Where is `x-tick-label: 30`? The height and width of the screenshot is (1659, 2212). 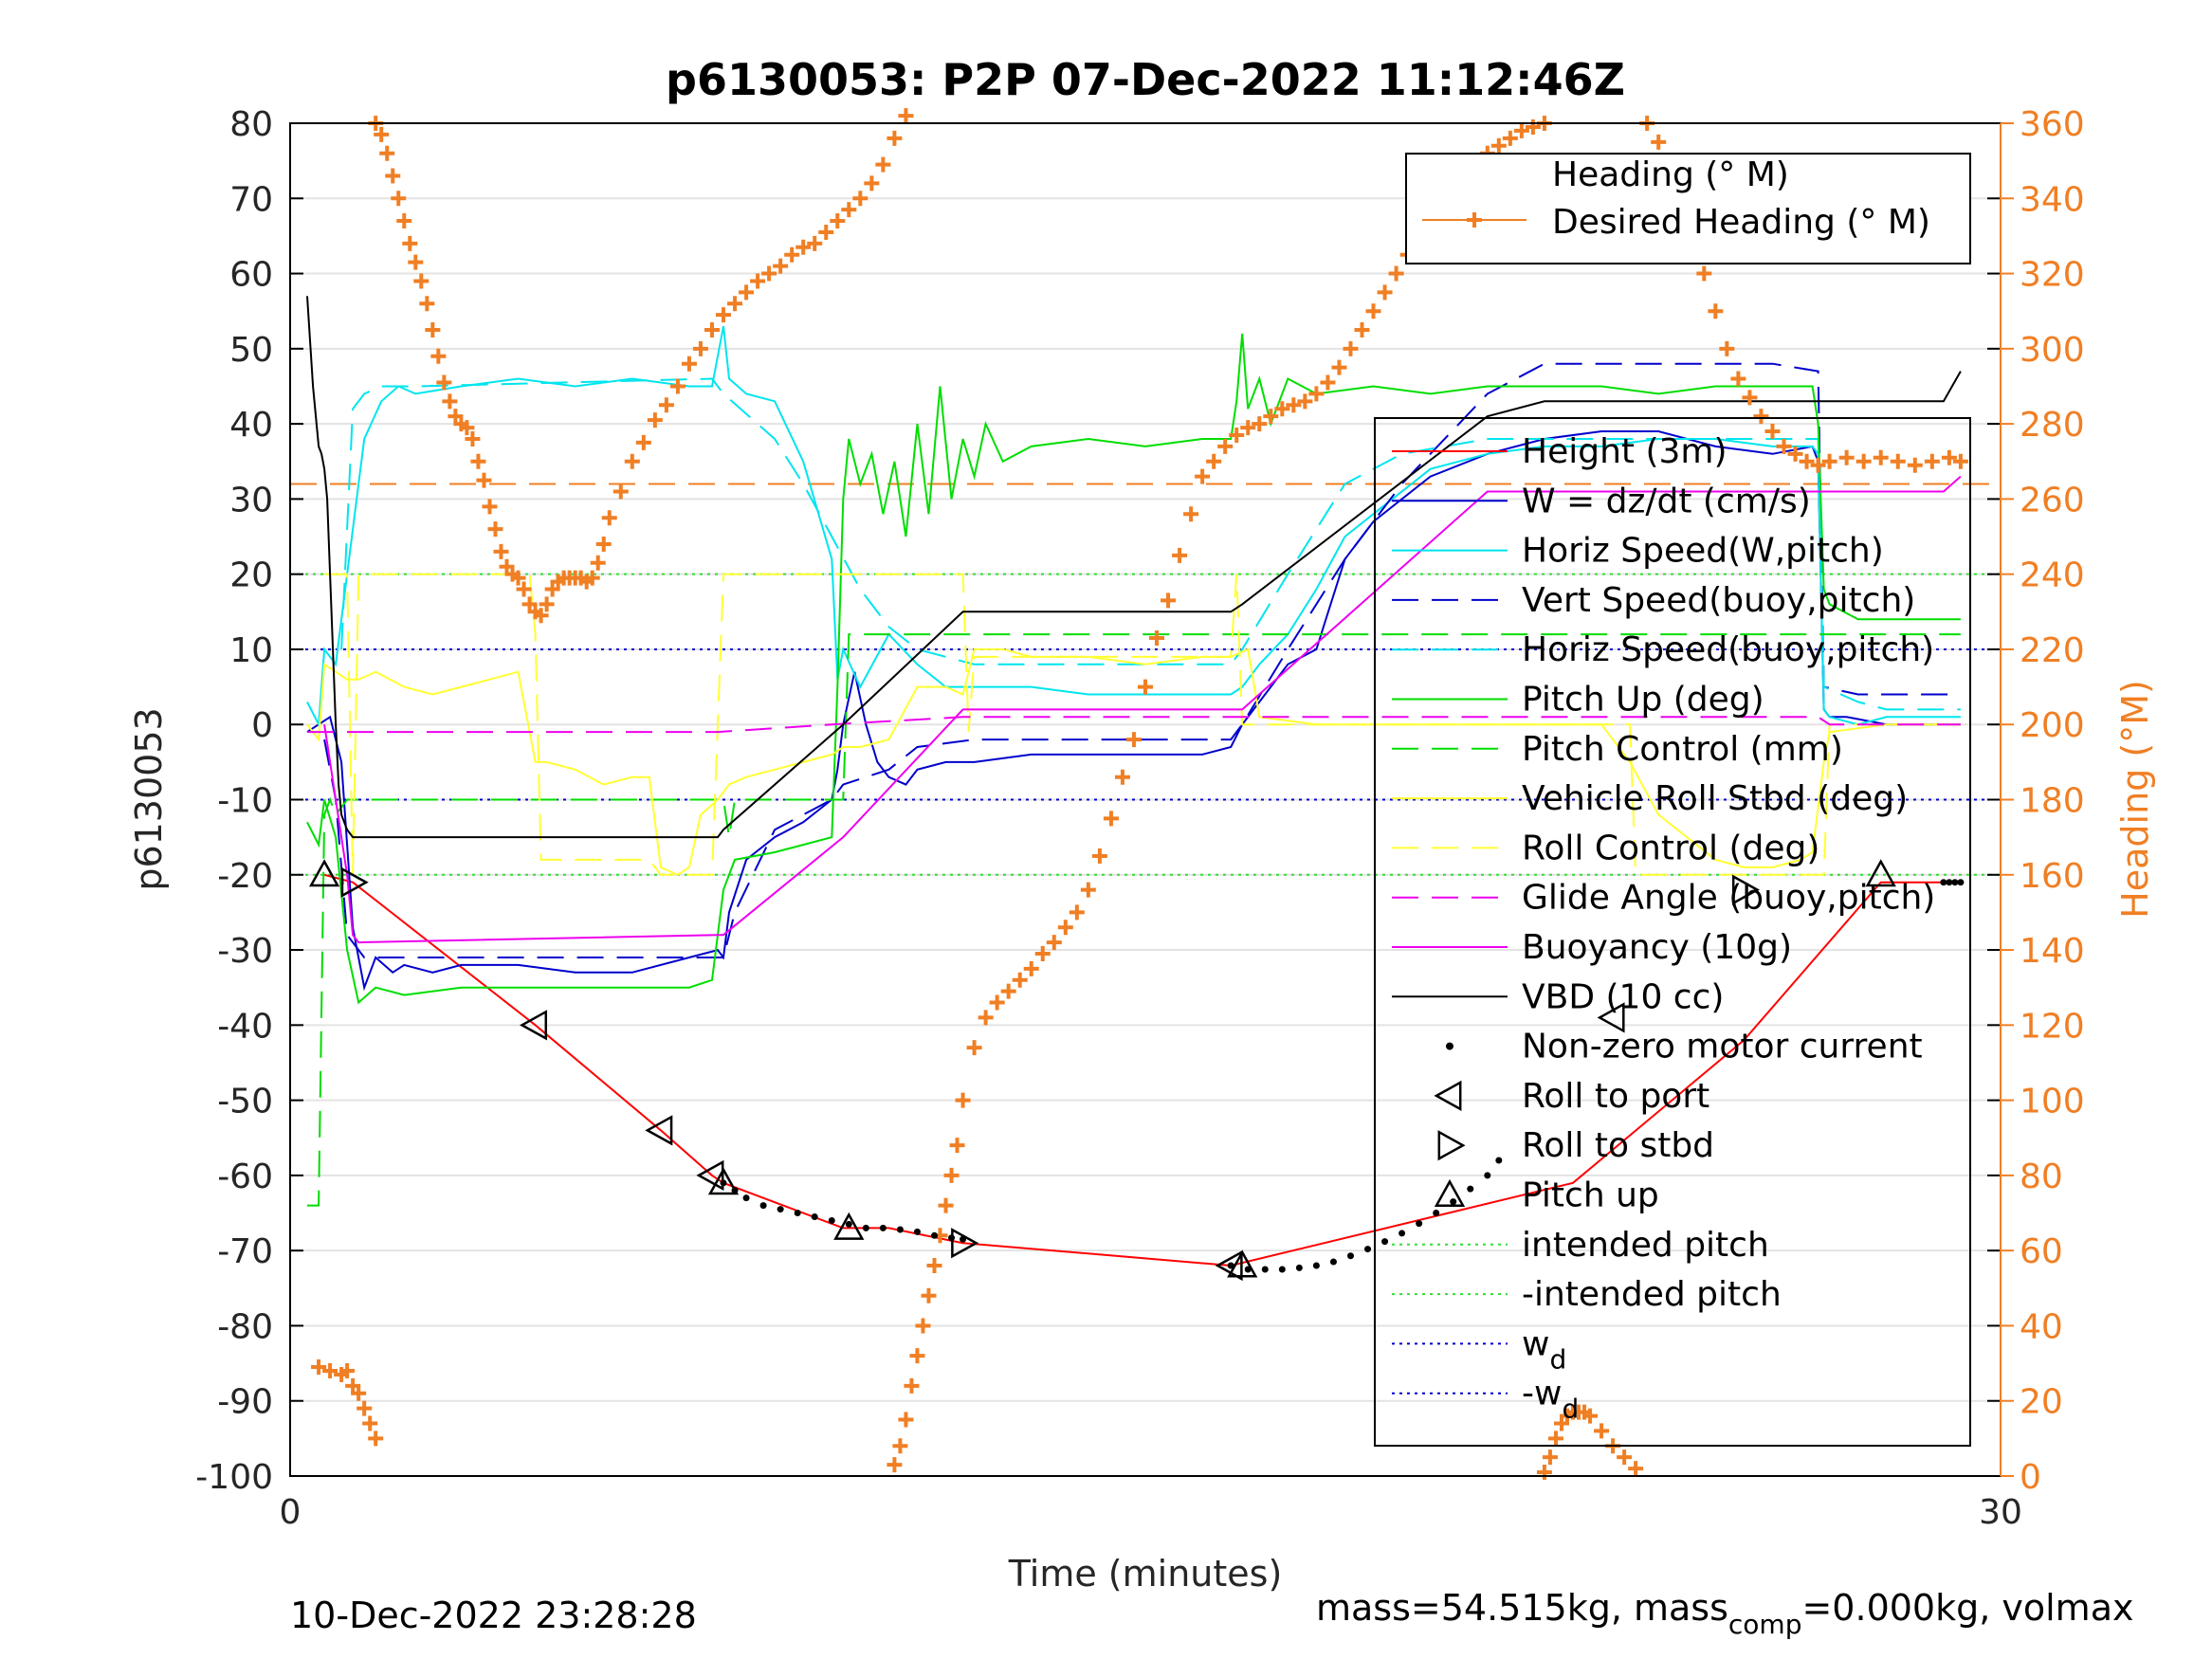
x-tick-label: 30 is located at coordinates (2000, 1512).